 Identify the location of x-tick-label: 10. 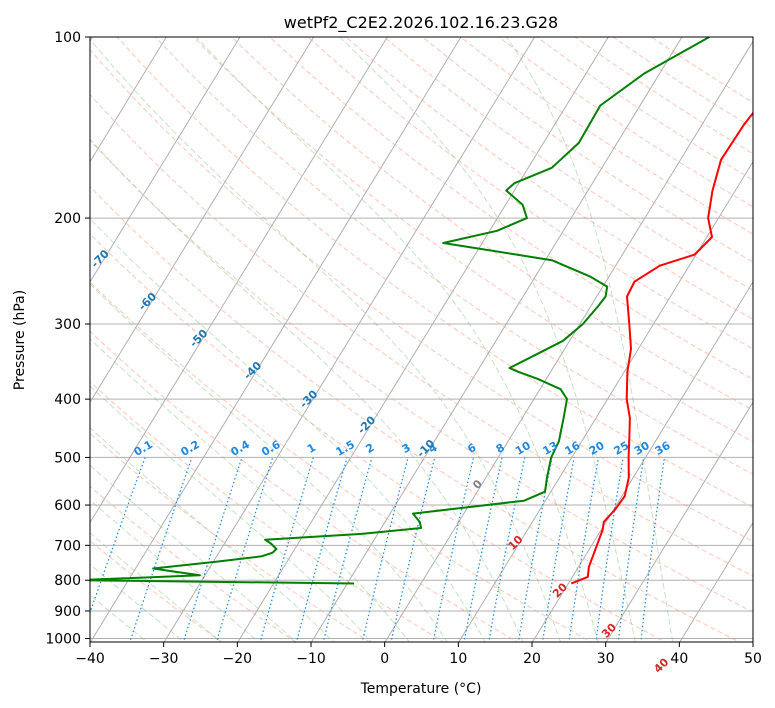
(458, 659).